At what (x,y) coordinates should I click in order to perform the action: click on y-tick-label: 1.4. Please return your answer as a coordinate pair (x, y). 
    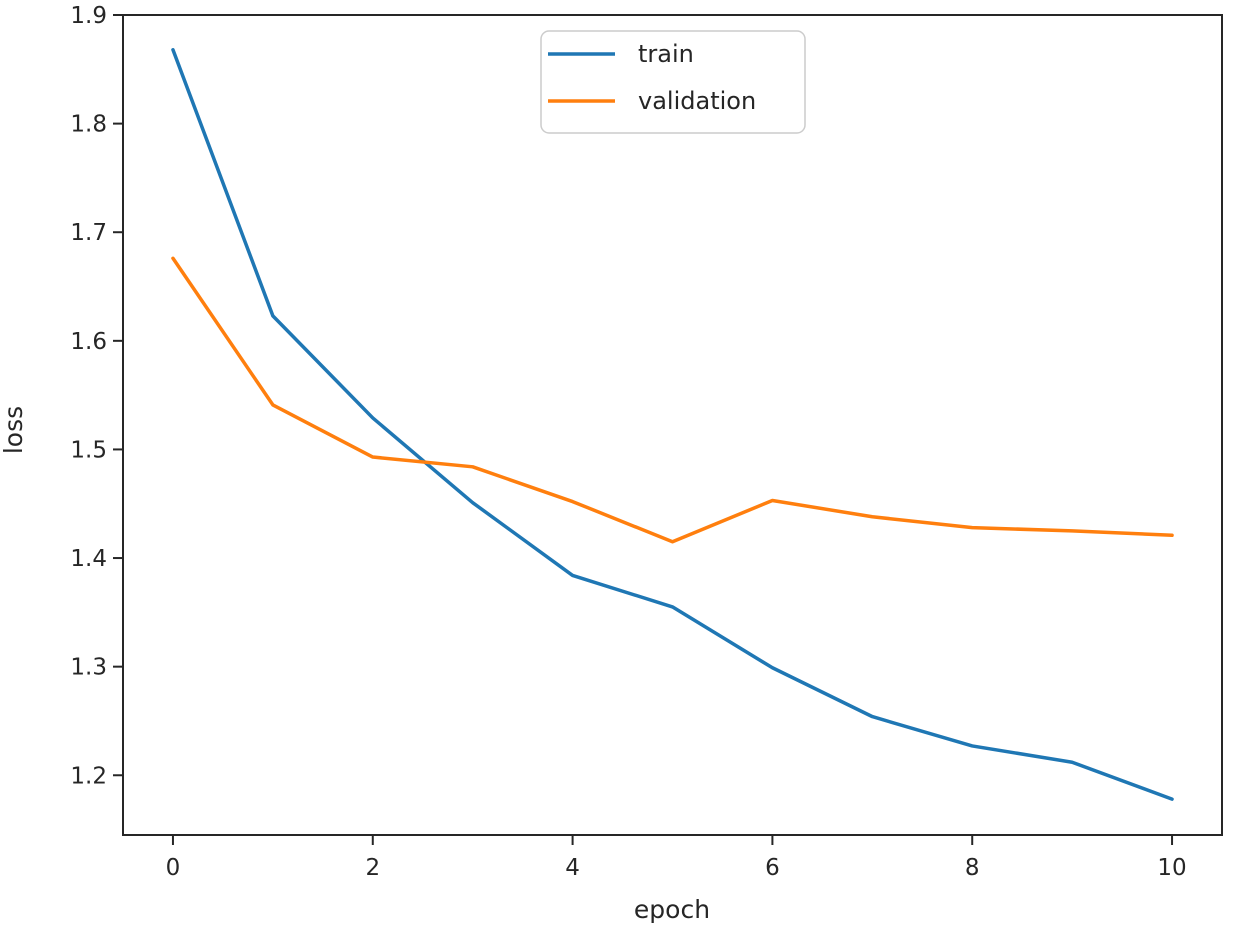
    Looking at the image, I should click on (88, 559).